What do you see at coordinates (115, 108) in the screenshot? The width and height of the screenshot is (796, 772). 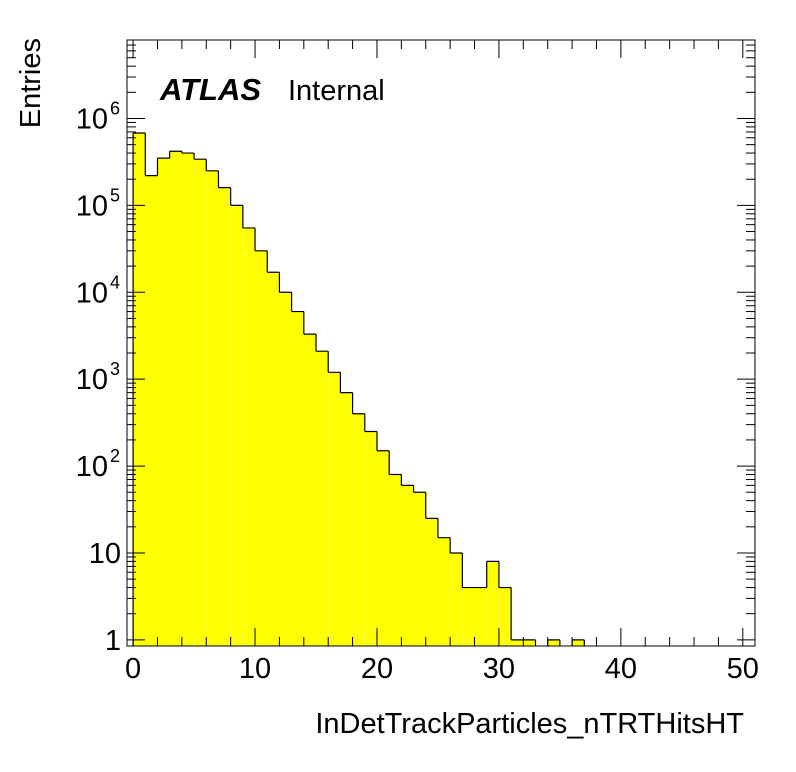 I see `y-tick-label-exponent: 6` at bounding box center [115, 108].